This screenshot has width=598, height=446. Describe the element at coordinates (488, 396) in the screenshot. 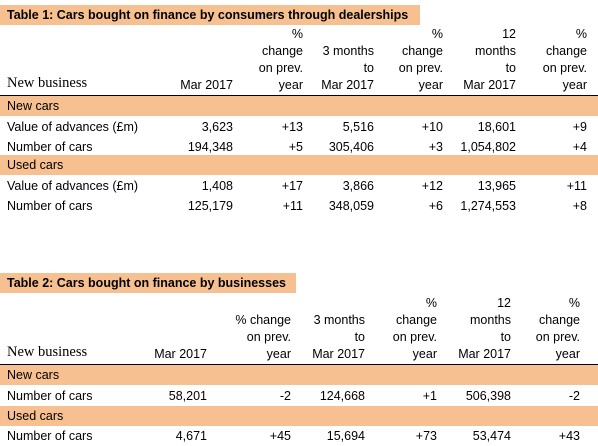

I see `table2-cell: 506,398` at that location.